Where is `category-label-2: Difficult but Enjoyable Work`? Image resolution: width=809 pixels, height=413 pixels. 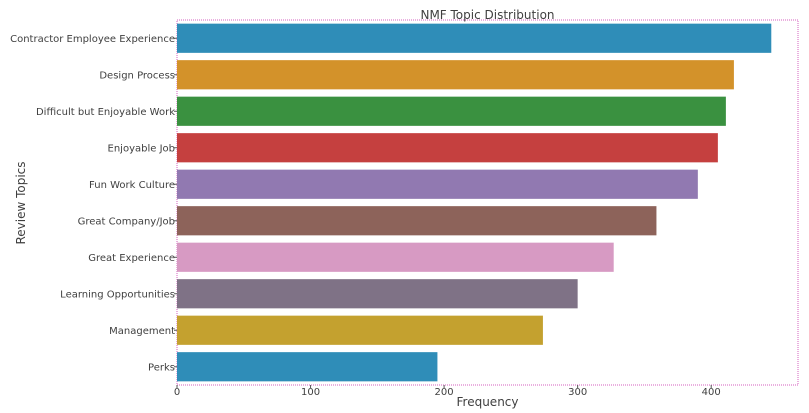 category-label-2: Difficult but Enjoyable Work is located at coordinates (105, 112).